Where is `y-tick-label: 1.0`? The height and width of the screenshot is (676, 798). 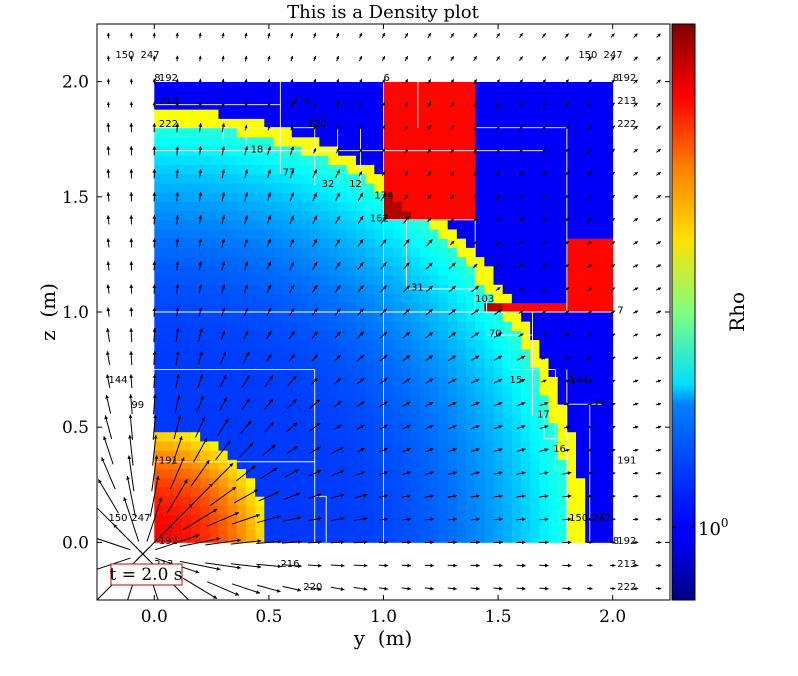
y-tick-label: 1.0 is located at coordinates (75, 313).